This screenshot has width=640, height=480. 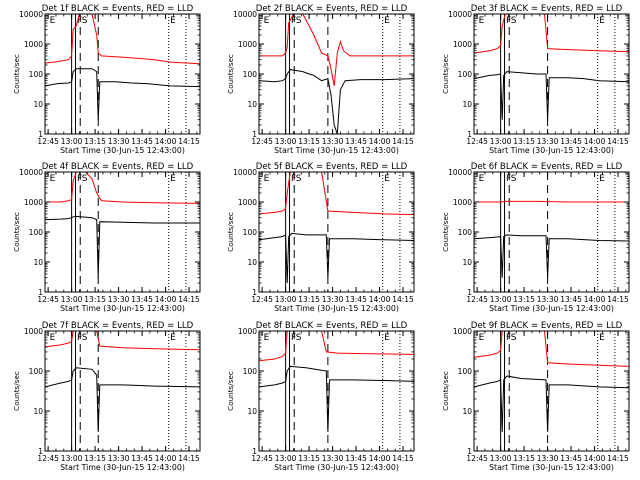 I want to click on panel-title: Det 2f BLACK = Events, RED = LLD, so click(x=332, y=9).